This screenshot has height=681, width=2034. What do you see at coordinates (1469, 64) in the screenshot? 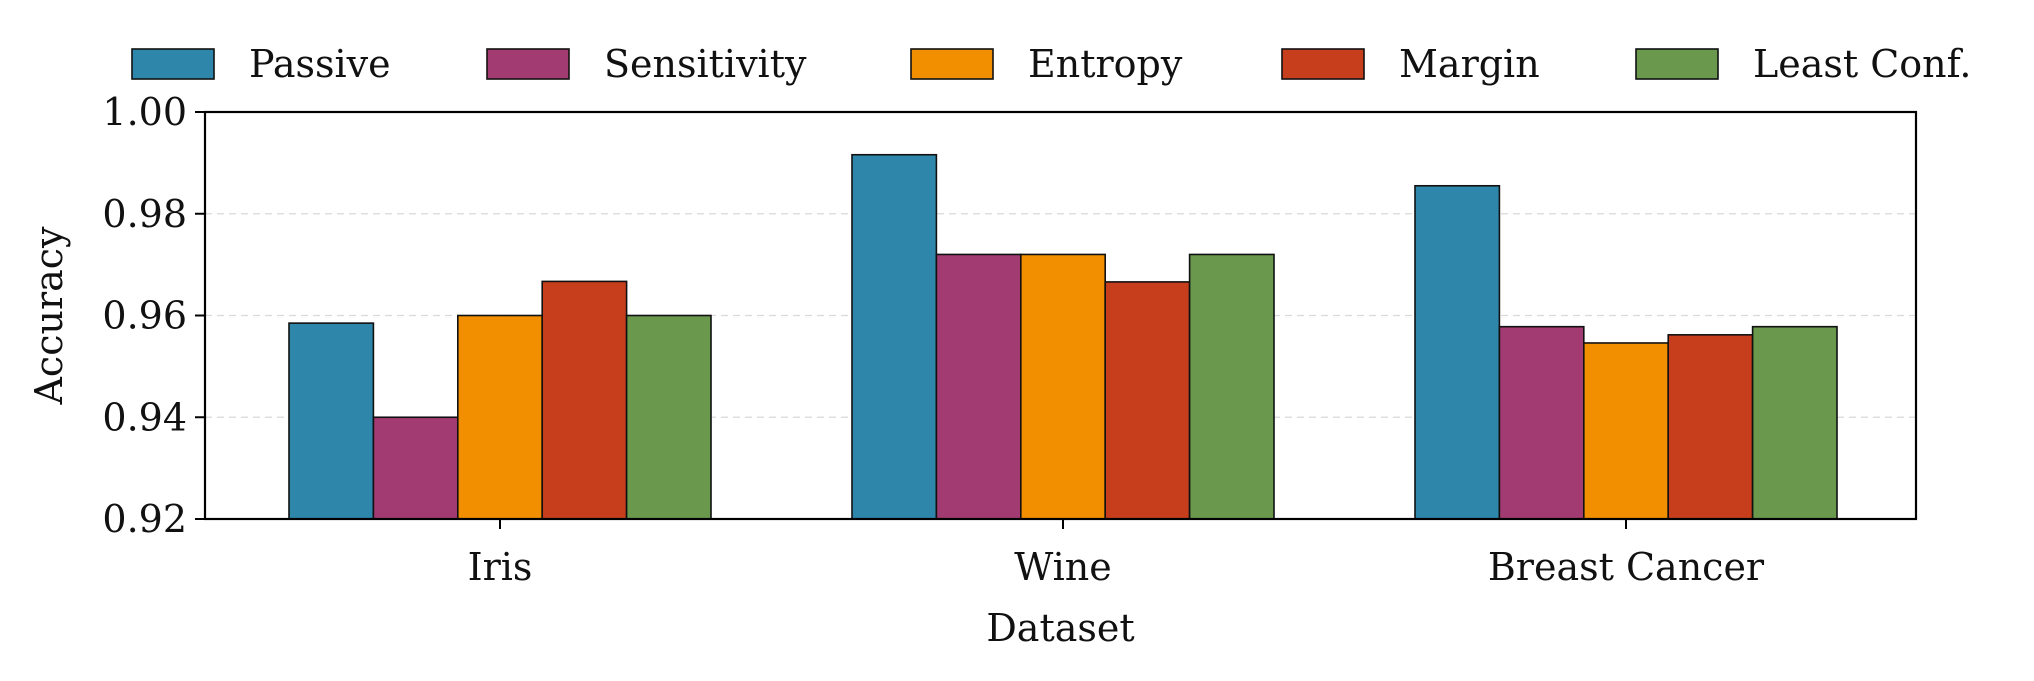
I see `legend-label: Margin` at bounding box center [1469, 64].